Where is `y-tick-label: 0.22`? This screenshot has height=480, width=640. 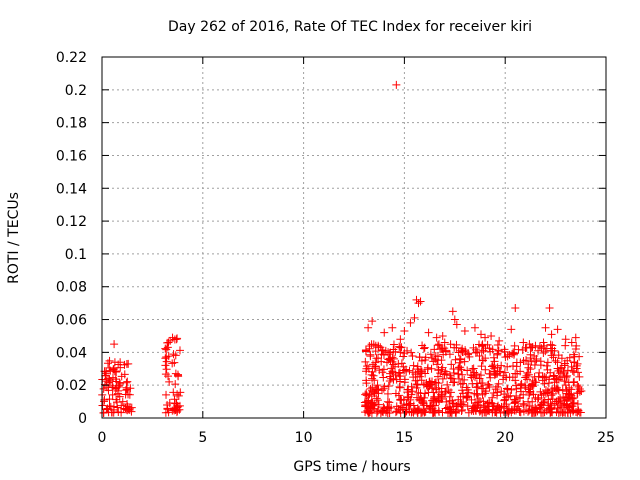
y-tick-label: 0.22 is located at coordinates (71, 58).